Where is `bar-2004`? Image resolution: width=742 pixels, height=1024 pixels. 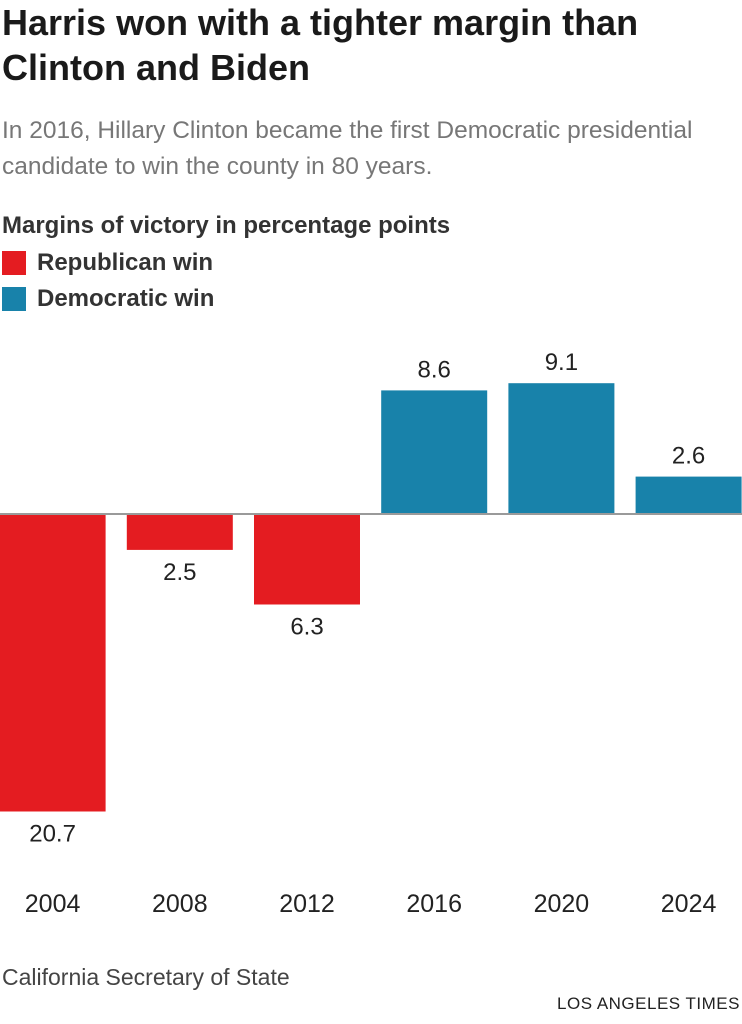
bar-2004 is located at coordinates (53, 663).